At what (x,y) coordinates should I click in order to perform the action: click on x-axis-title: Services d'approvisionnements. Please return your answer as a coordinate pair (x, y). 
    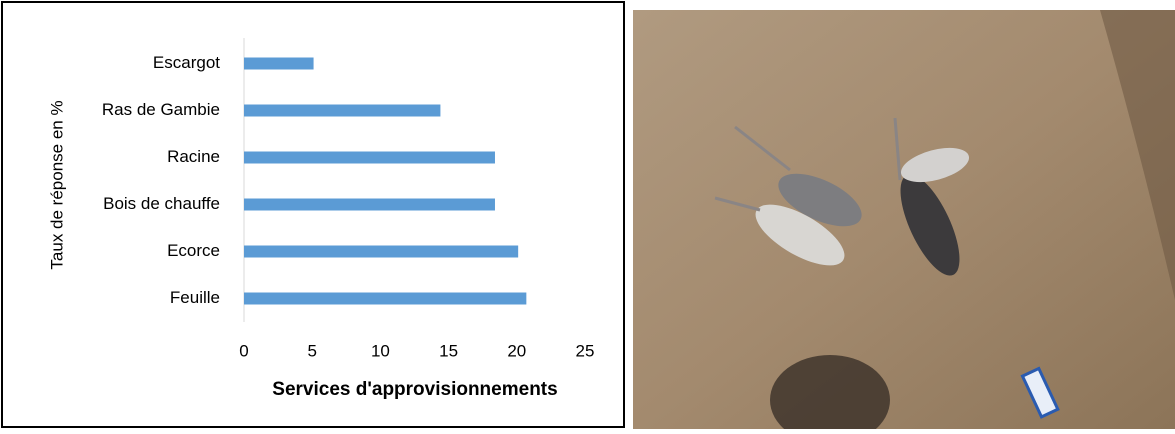
    Looking at the image, I should click on (414, 389).